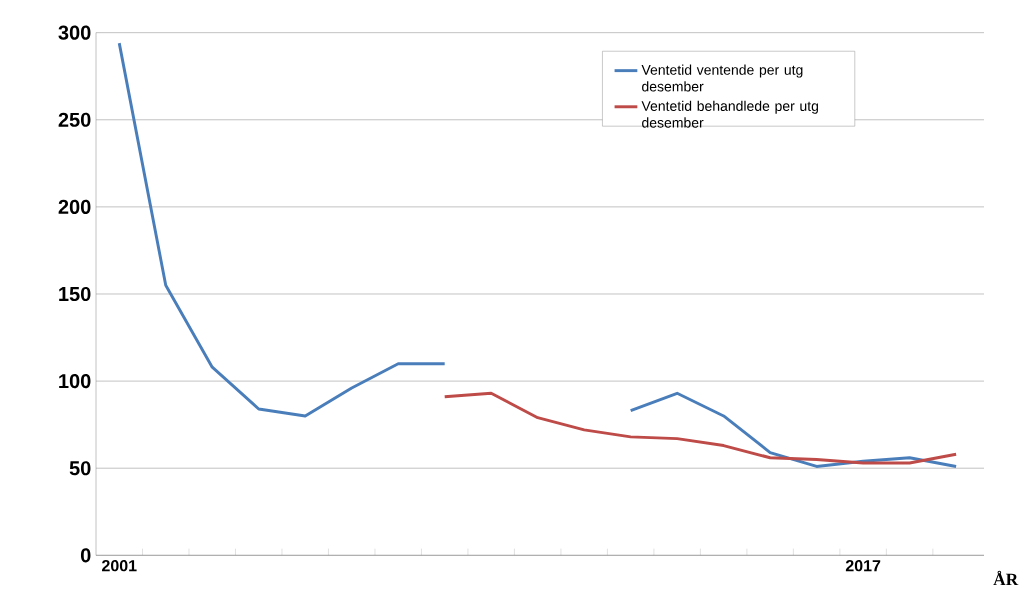  Describe the element at coordinates (74, 120) in the screenshot. I see `y-tick-label: 250` at that location.